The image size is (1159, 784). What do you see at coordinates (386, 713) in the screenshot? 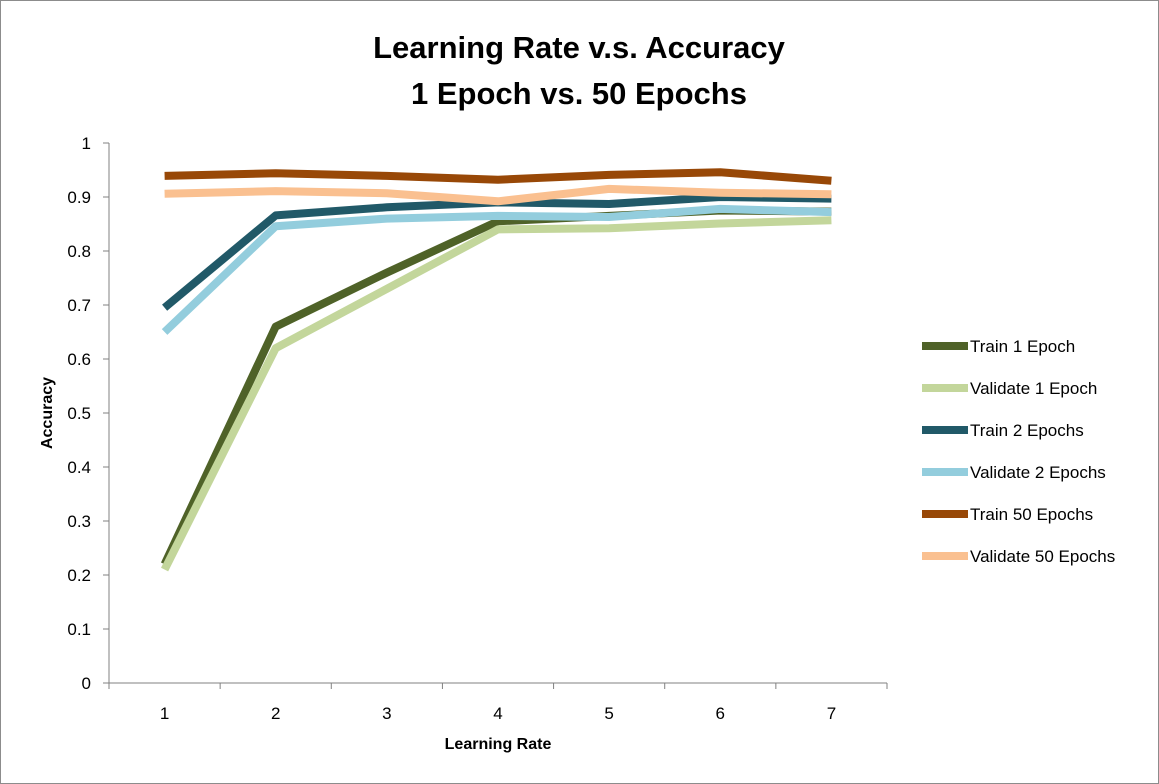
I see `x-tick-label: 3` at bounding box center [386, 713].